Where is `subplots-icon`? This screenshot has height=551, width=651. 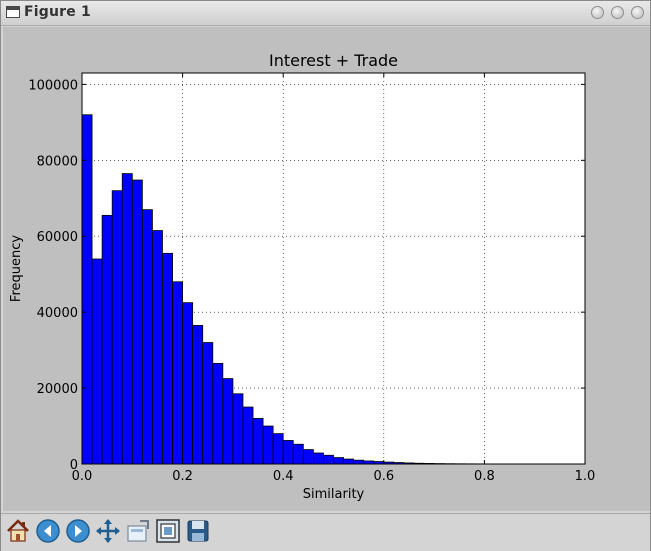
subplots-icon is located at coordinates (168, 531).